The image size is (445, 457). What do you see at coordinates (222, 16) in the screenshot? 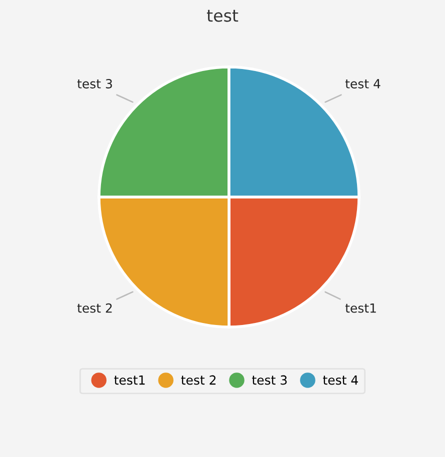
I see `chart-title: test` at bounding box center [222, 16].